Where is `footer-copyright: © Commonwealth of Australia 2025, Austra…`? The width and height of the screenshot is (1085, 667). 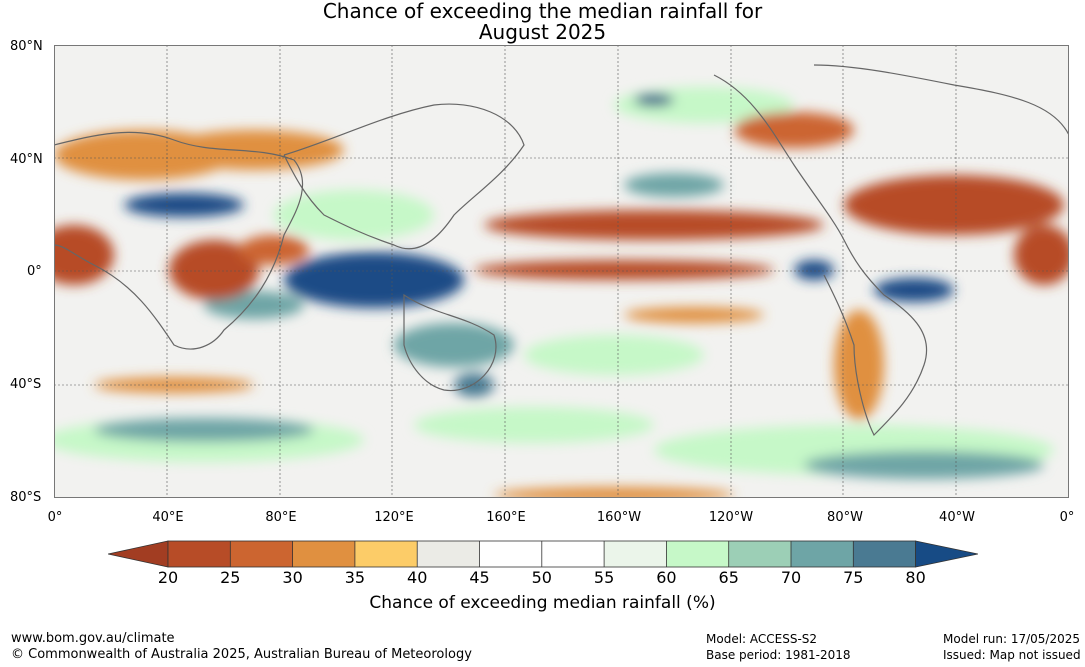
footer-copyright: © Commonwealth of Australia 2025, Austra… is located at coordinates (241, 654).